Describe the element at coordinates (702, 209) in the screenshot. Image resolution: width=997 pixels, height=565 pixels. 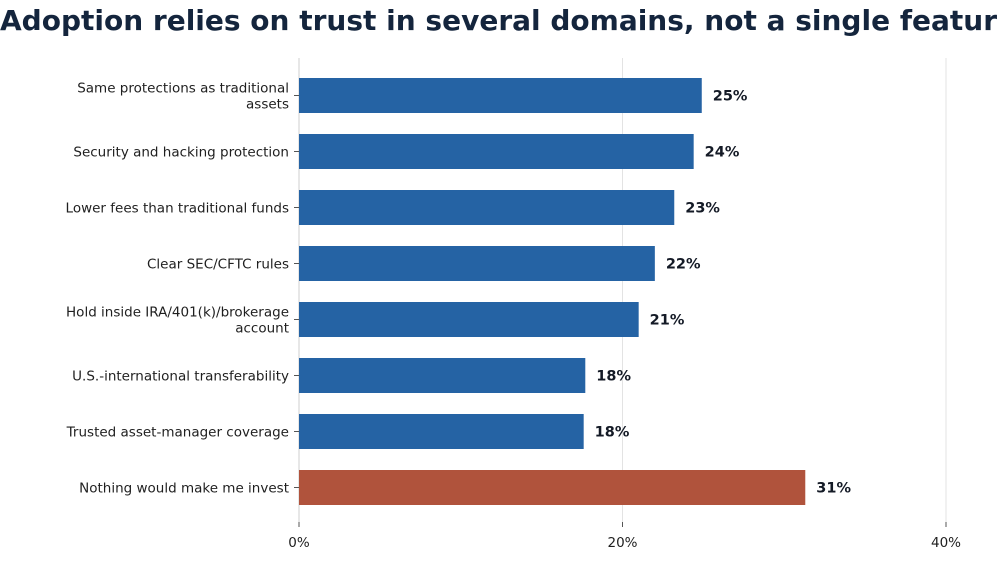
I see `value-label-2: 23%` at that location.